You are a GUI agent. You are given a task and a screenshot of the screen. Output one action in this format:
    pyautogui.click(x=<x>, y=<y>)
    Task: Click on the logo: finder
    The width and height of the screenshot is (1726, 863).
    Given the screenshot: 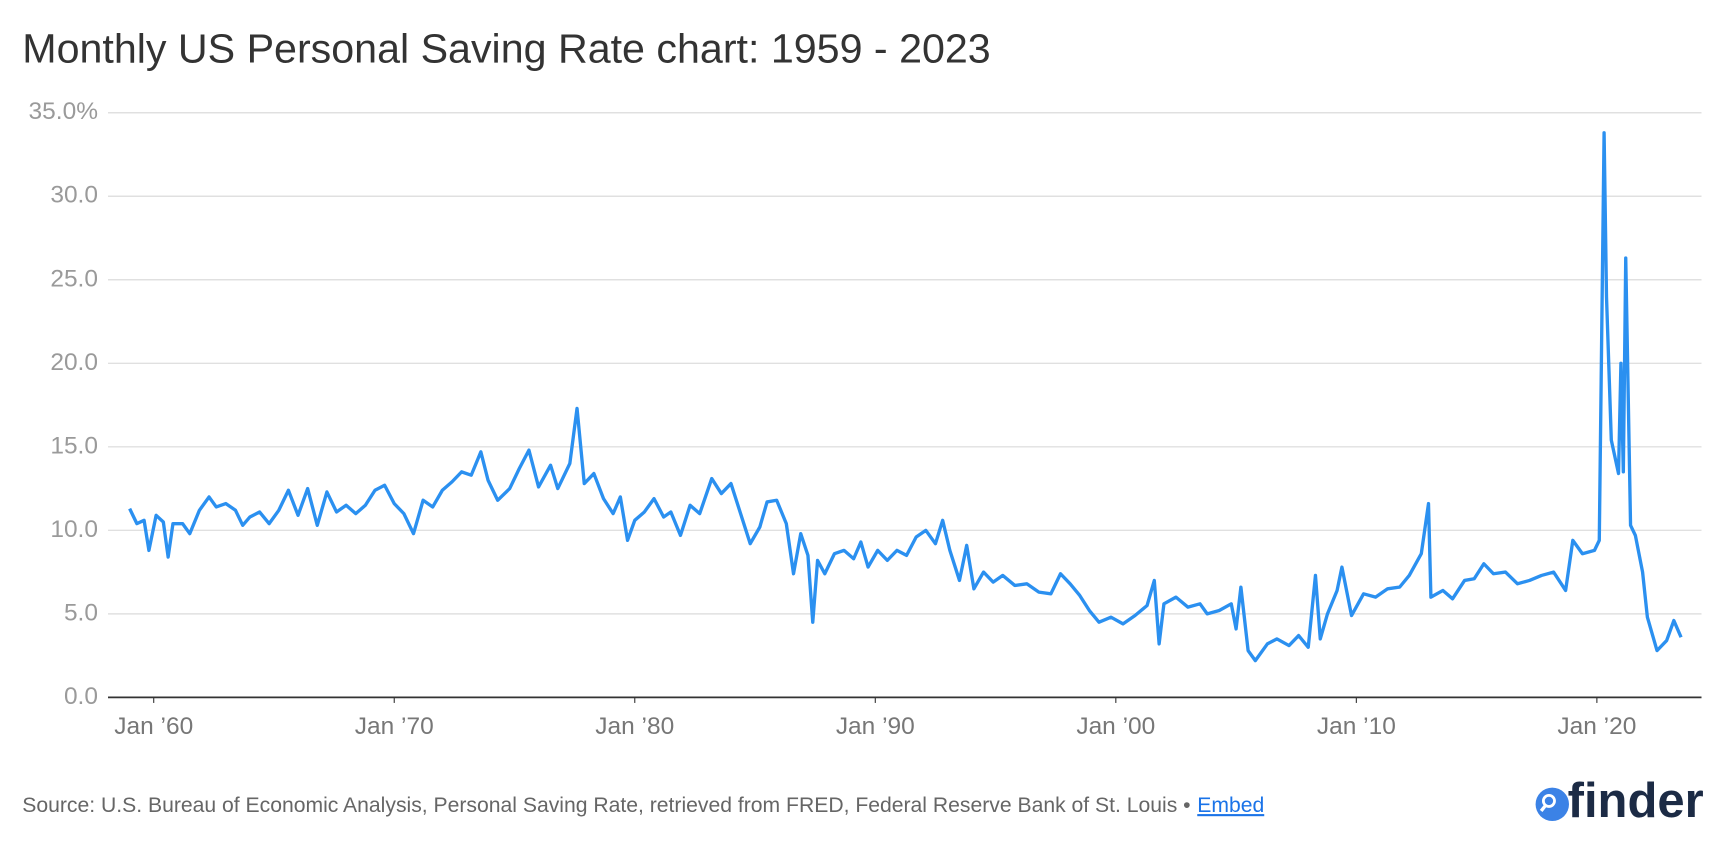 What is the action you would take?
    pyautogui.click(x=1619, y=801)
    